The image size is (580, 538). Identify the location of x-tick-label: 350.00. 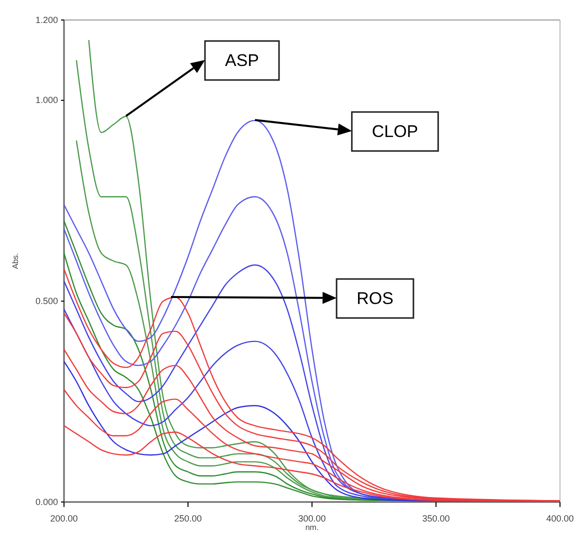
(436, 519).